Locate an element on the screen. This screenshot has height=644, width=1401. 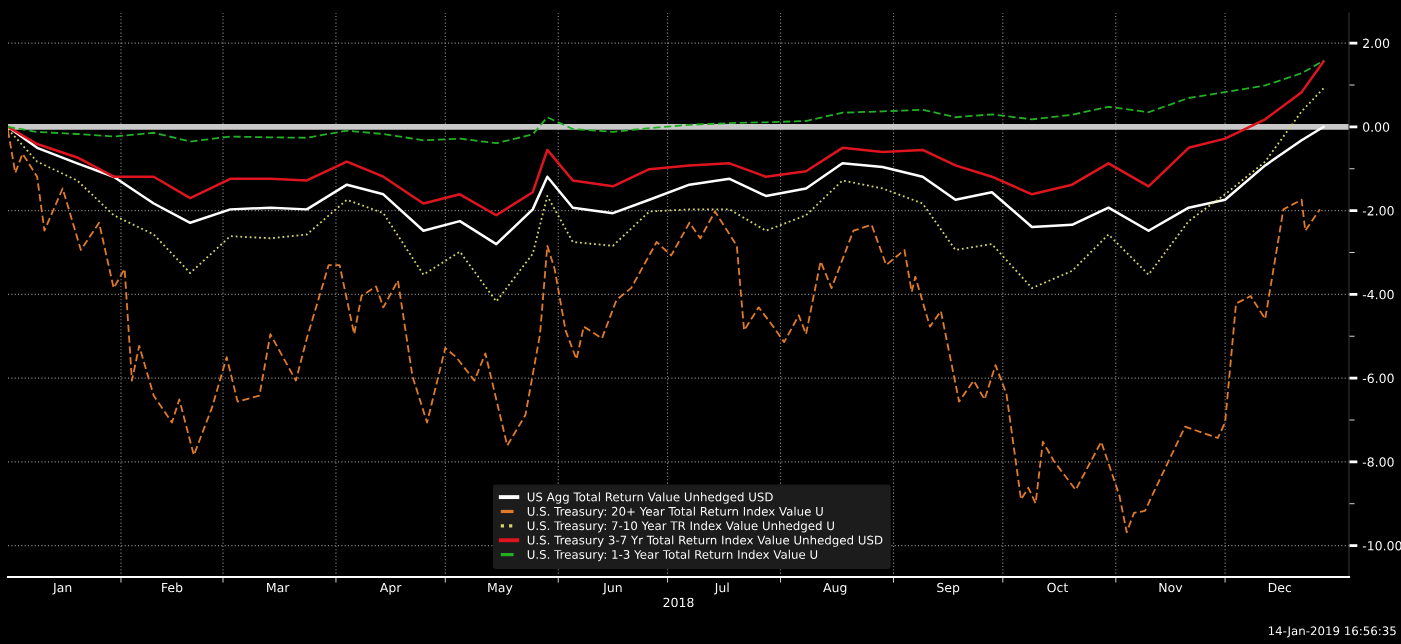
x-tick-label: Sep is located at coordinates (948, 588).